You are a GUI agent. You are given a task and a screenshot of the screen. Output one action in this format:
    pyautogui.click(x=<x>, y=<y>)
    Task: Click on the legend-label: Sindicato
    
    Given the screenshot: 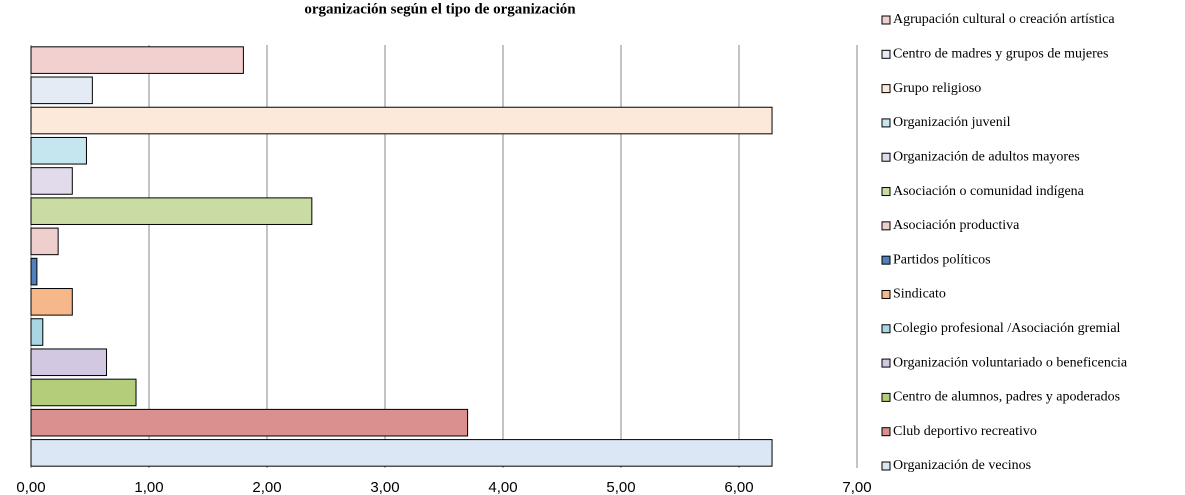 What is the action you would take?
    pyautogui.click(x=919, y=294)
    